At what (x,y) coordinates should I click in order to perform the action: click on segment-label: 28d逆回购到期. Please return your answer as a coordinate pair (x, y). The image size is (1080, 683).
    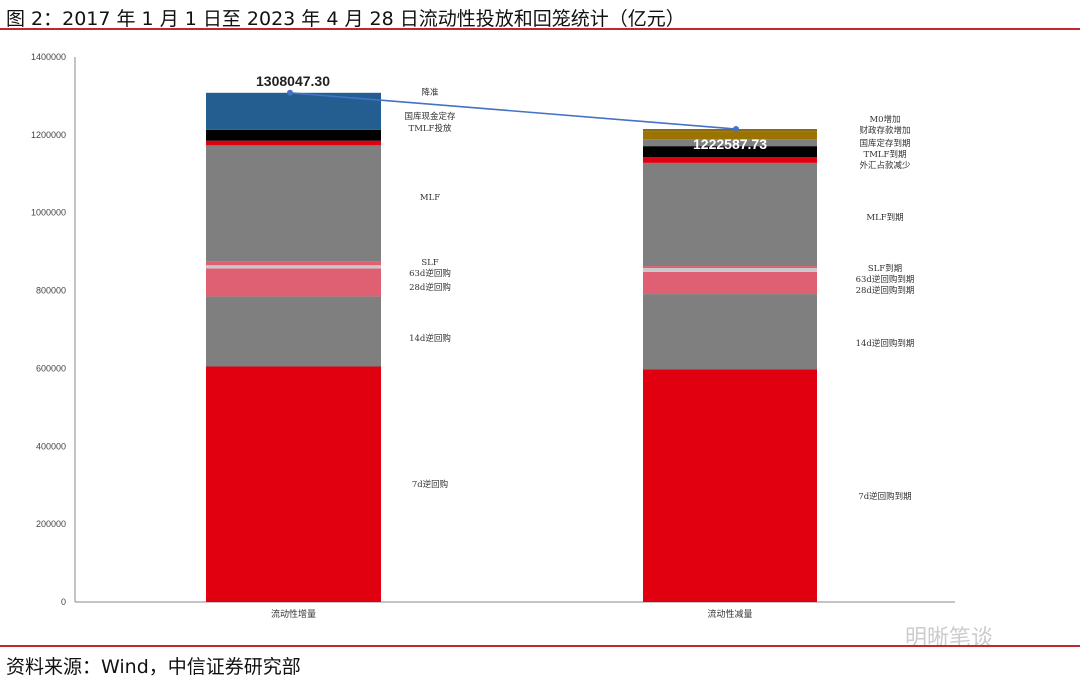
    Looking at the image, I should click on (885, 290).